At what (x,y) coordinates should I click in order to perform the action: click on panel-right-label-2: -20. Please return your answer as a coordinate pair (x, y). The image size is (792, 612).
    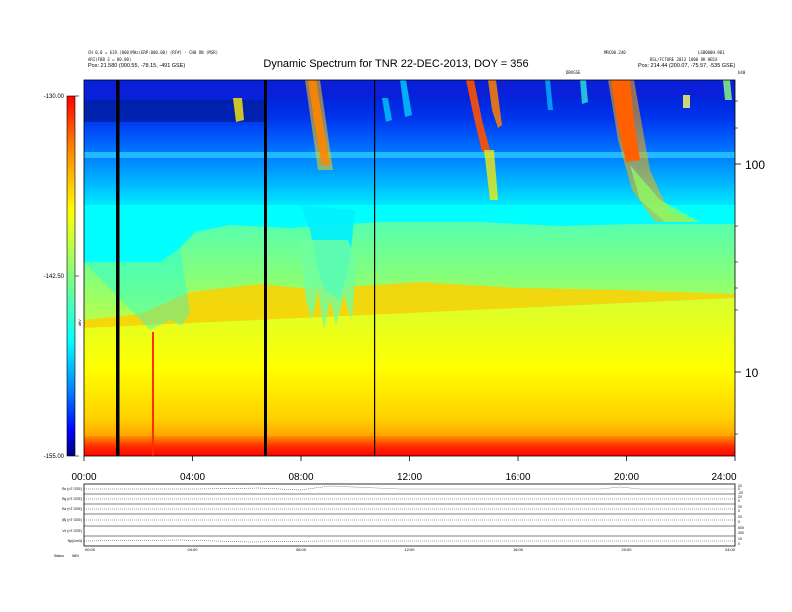
    Looking at the image, I should click on (740, 493).